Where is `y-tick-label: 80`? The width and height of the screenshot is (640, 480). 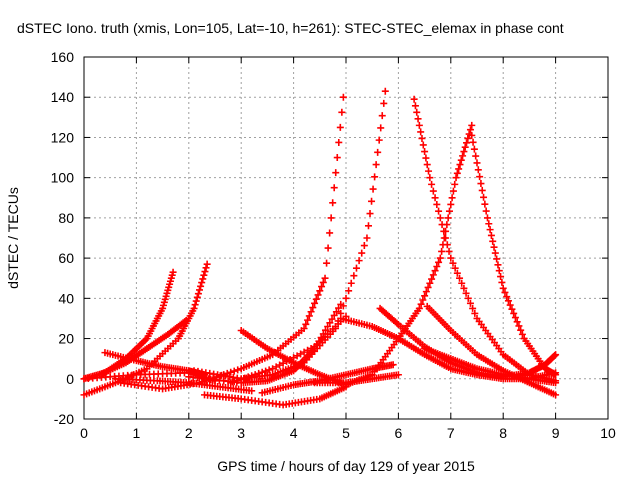
y-tick-label: 80 is located at coordinates (66, 218).